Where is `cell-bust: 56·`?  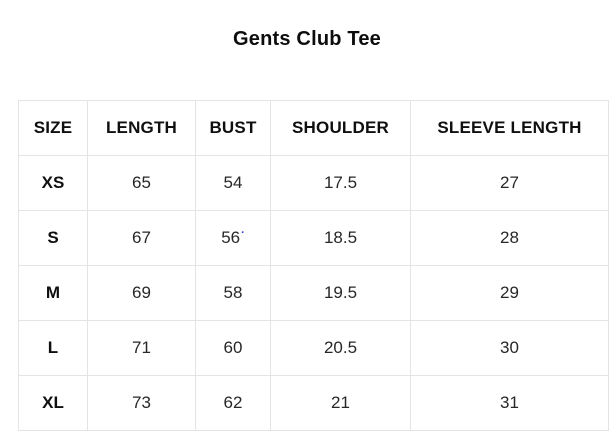 cell-bust: 56· is located at coordinates (233, 238).